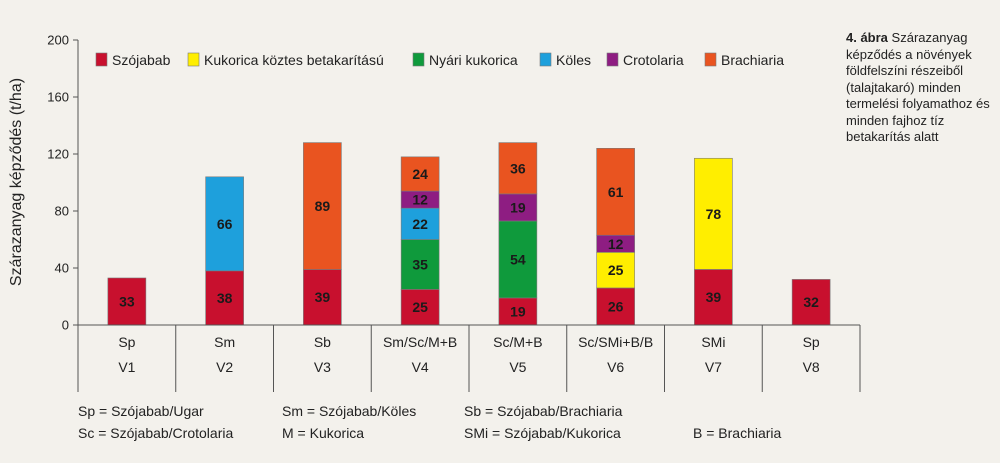 Image resolution: width=1000 pixels, height=463 pixels. Describe the element at coordinates (420, 342) in the screenshot. I see `x-category-label: Sm/Sc/M+B` at that location.